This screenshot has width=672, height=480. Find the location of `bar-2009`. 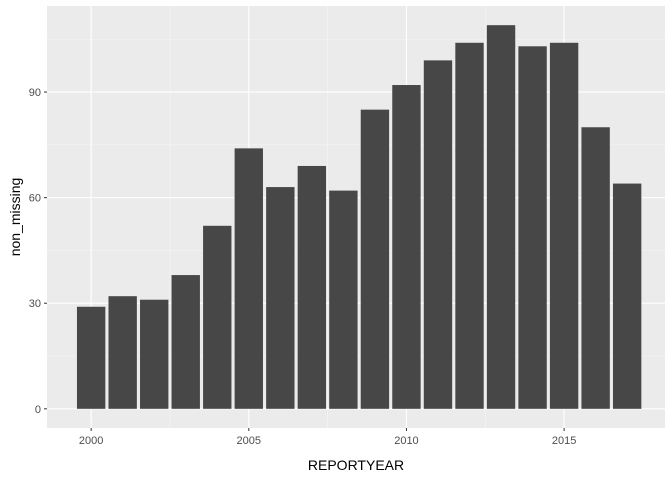

bar-2009 is located at coordinates (375, 259).